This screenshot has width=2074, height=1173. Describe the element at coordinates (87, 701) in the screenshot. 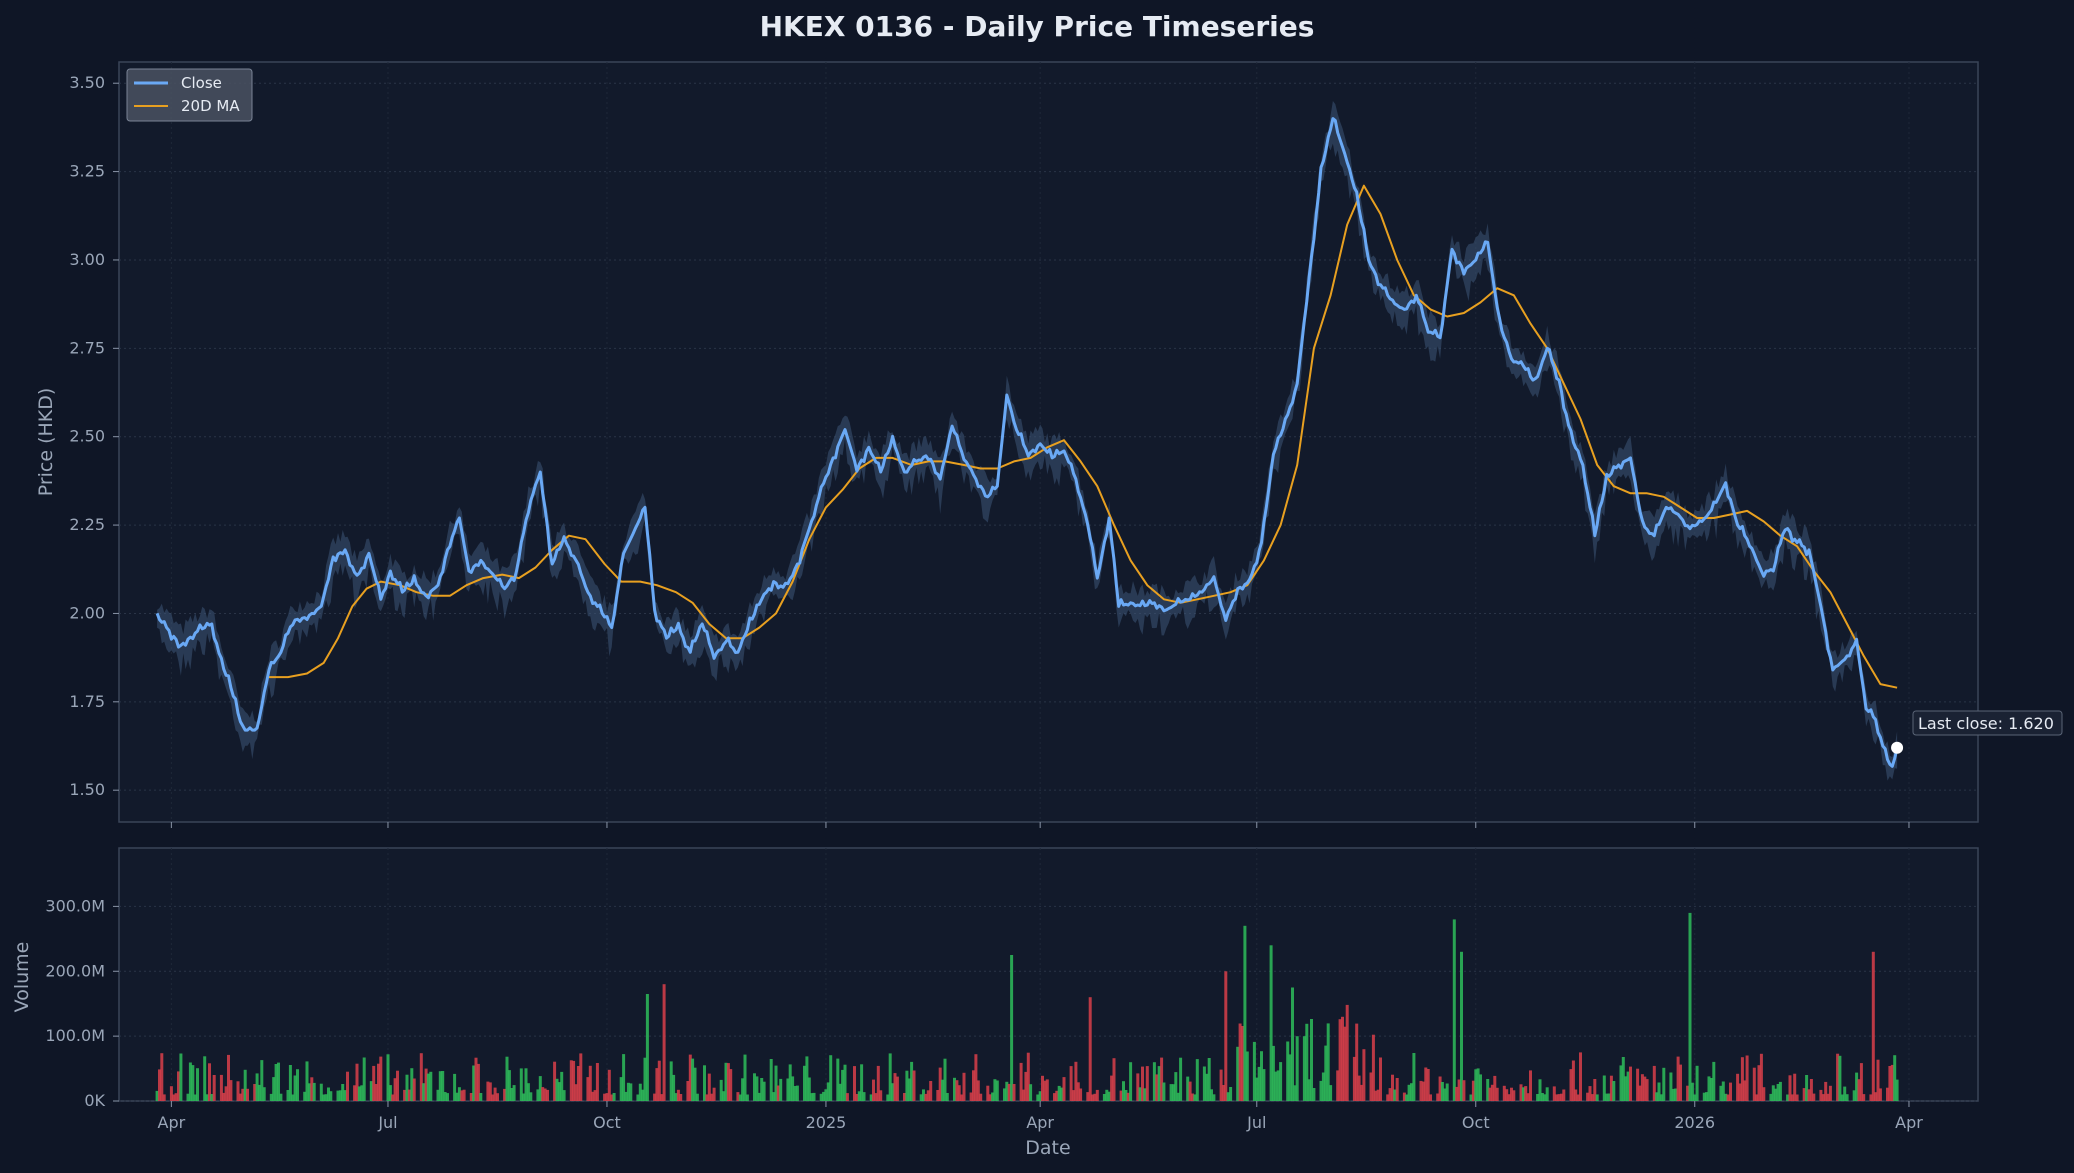

I see `price-tick-label: 1.75` at that location.